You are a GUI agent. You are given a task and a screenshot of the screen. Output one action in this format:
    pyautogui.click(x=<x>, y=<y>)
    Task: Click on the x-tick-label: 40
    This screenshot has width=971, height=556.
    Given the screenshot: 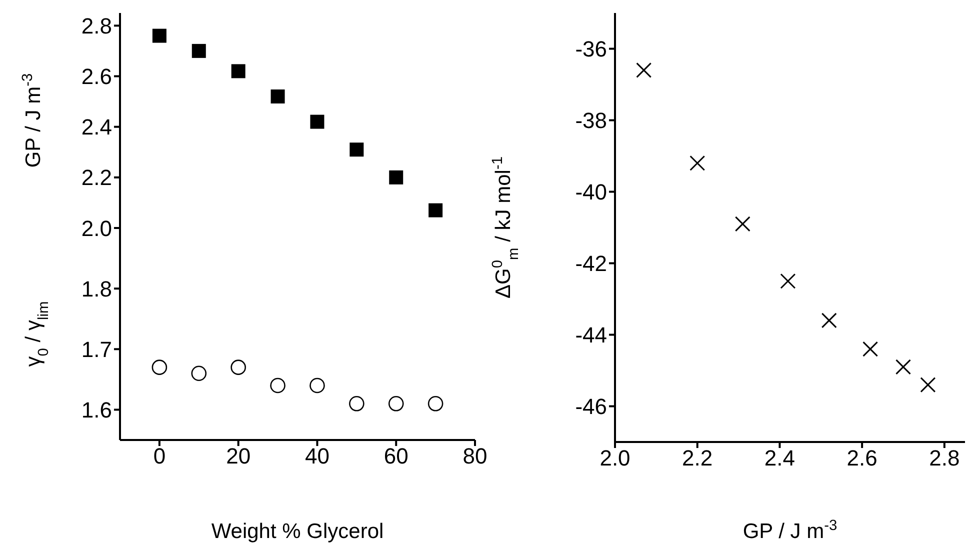 What is the action you would take?
    pyautogui.click(x=317, y=456)
    